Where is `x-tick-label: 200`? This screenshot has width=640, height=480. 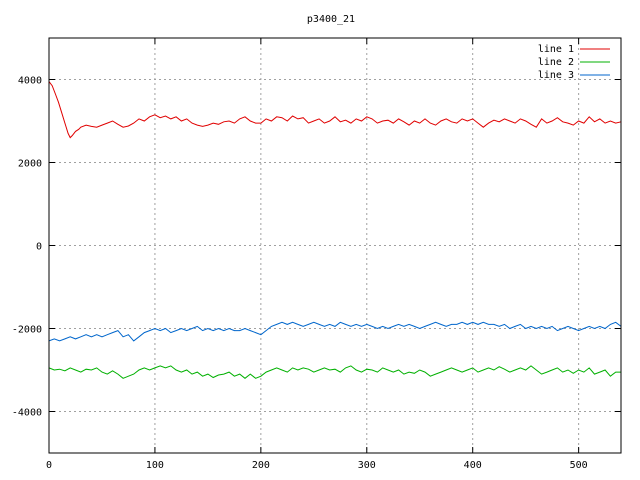
x-tick-label: 200 is located at coordinates (261, 465).